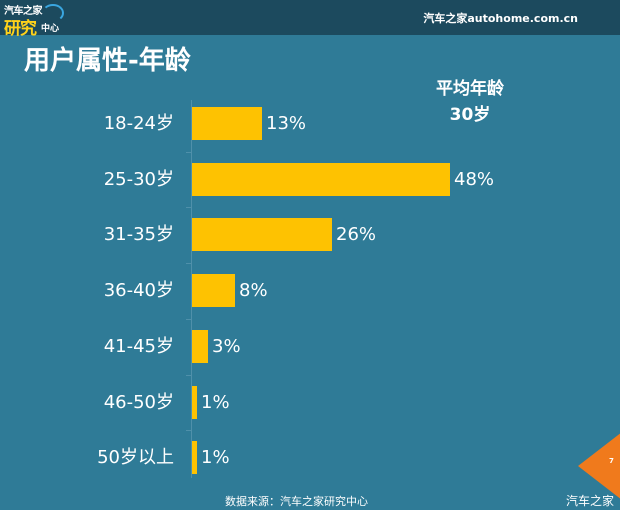 The image size is (620, 510). Describe the element at coordinates (296, 501) in the screenshot. I see `data-source-note: 数据来源：汽车之家研究中心` at that location.